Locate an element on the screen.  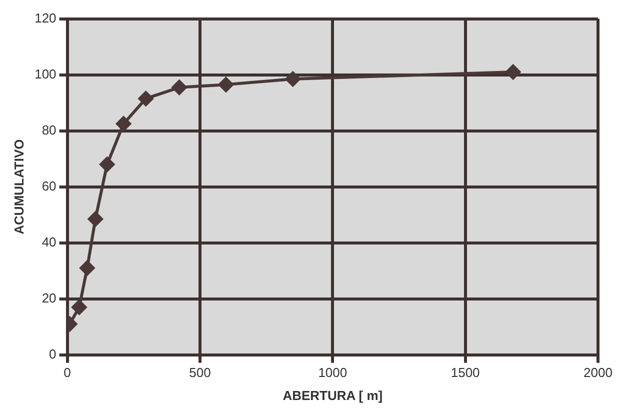
x-tick-label: 2000 is located at coordinates (598, 372).